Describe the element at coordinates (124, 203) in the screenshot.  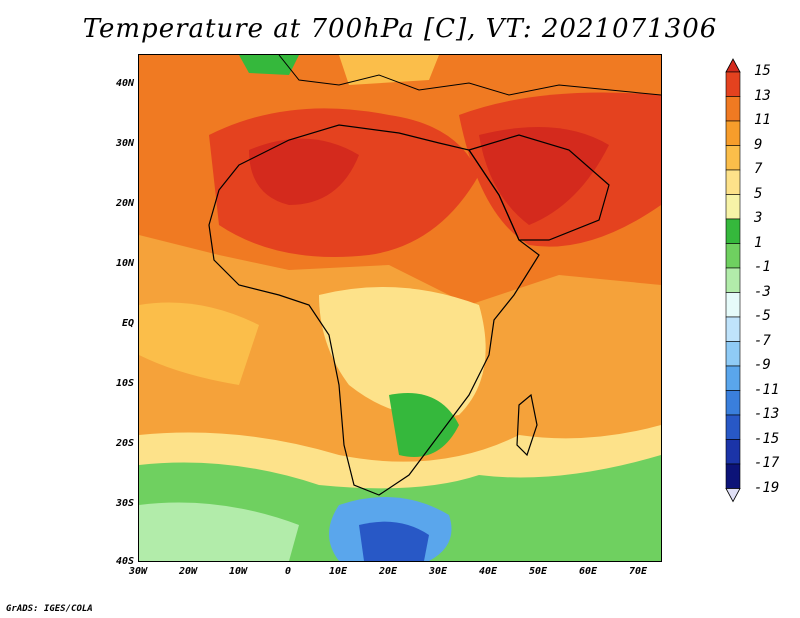
I see `lat-label-20n: 20N` at that location.